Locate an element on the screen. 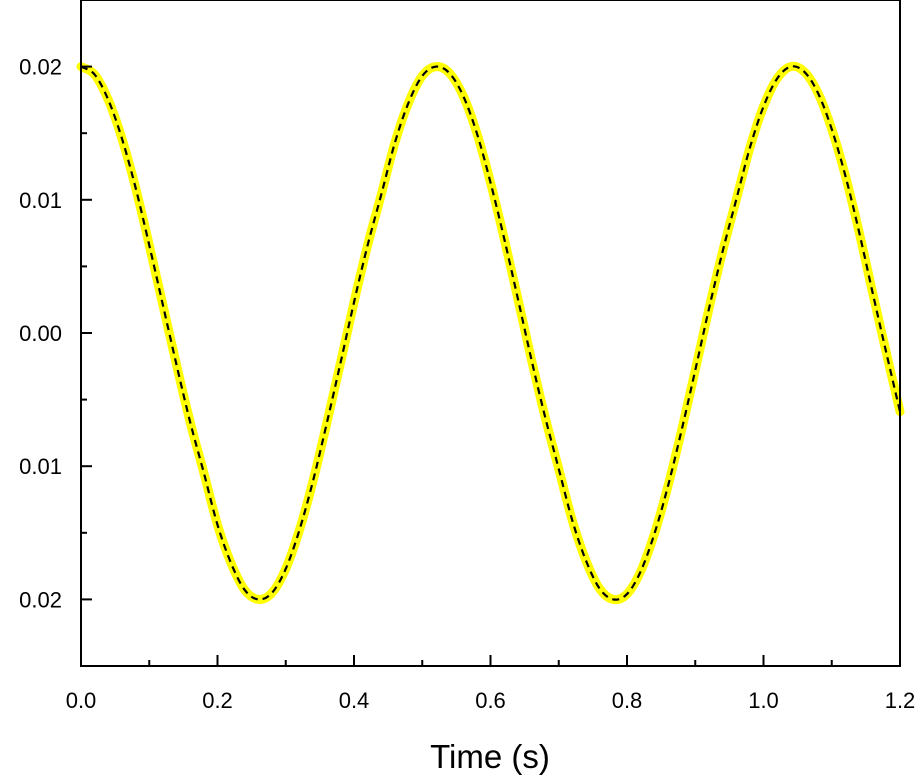 The image size is (922, 778). y-axis: 0.02 0.01 0.00 0.01 0.02 is located at coordinates (55, 333).